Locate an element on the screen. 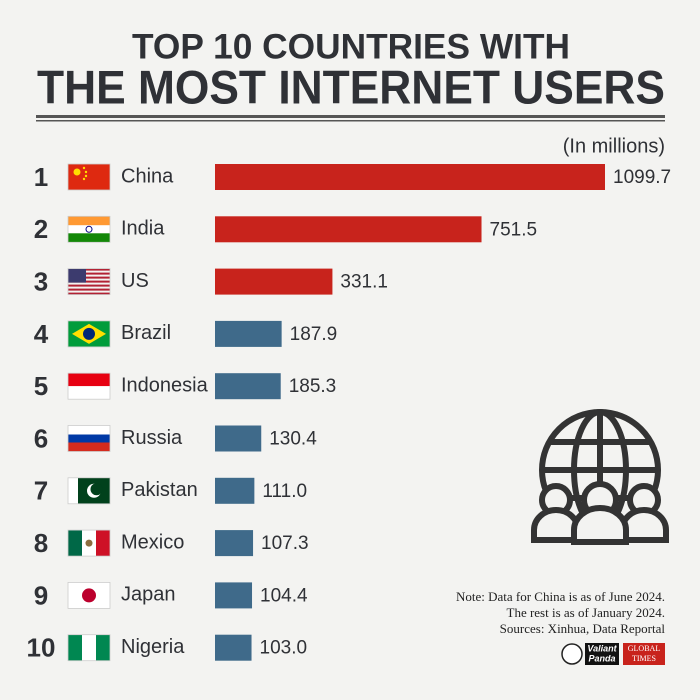 The width and height of the screenshot is (700, 700). rank: 8 is located at coordinates (41, 543).